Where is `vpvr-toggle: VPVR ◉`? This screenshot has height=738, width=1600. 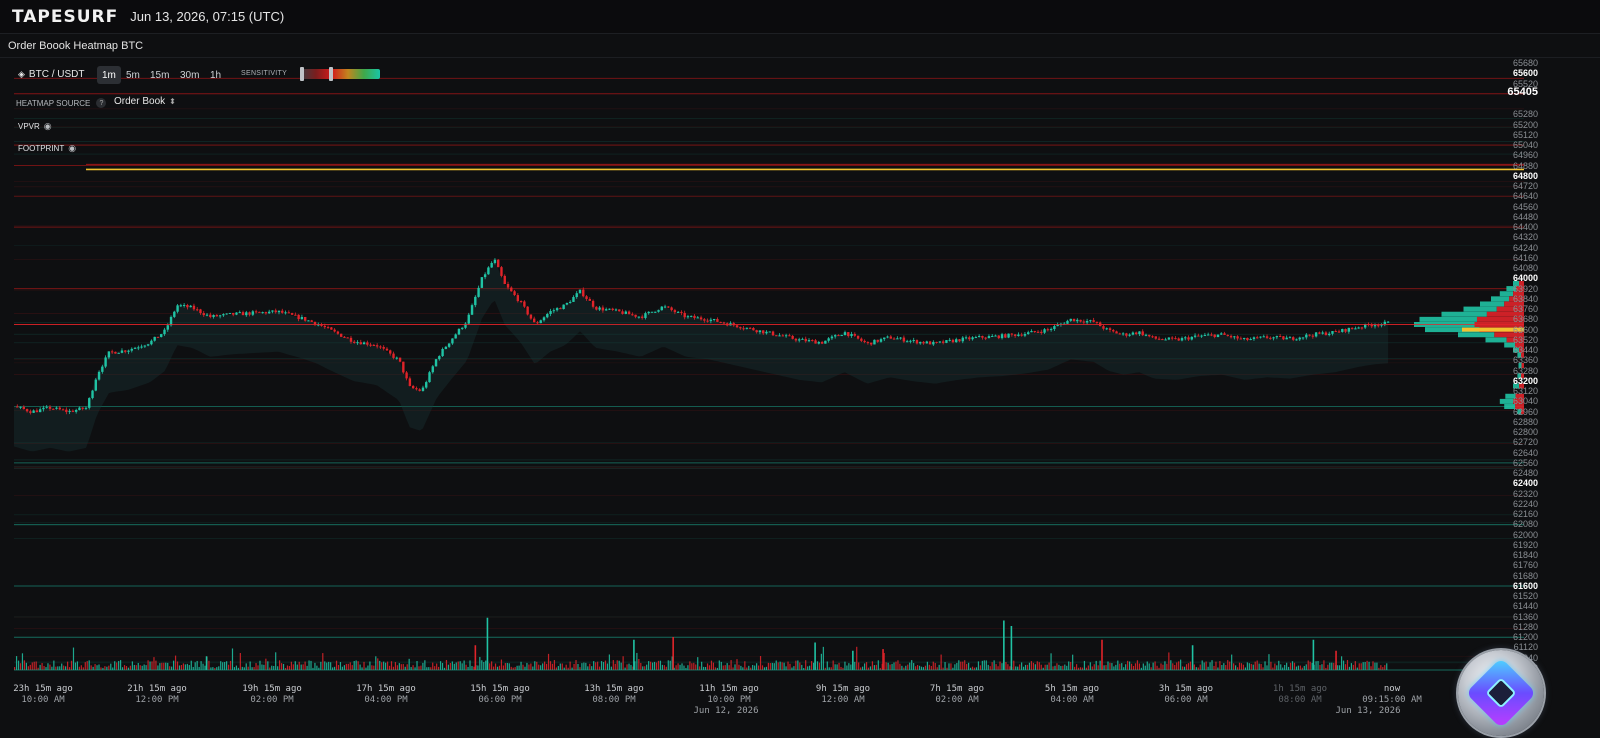
vpvr-toggle: VPVR ◉ is located at coordinates (35, 126).